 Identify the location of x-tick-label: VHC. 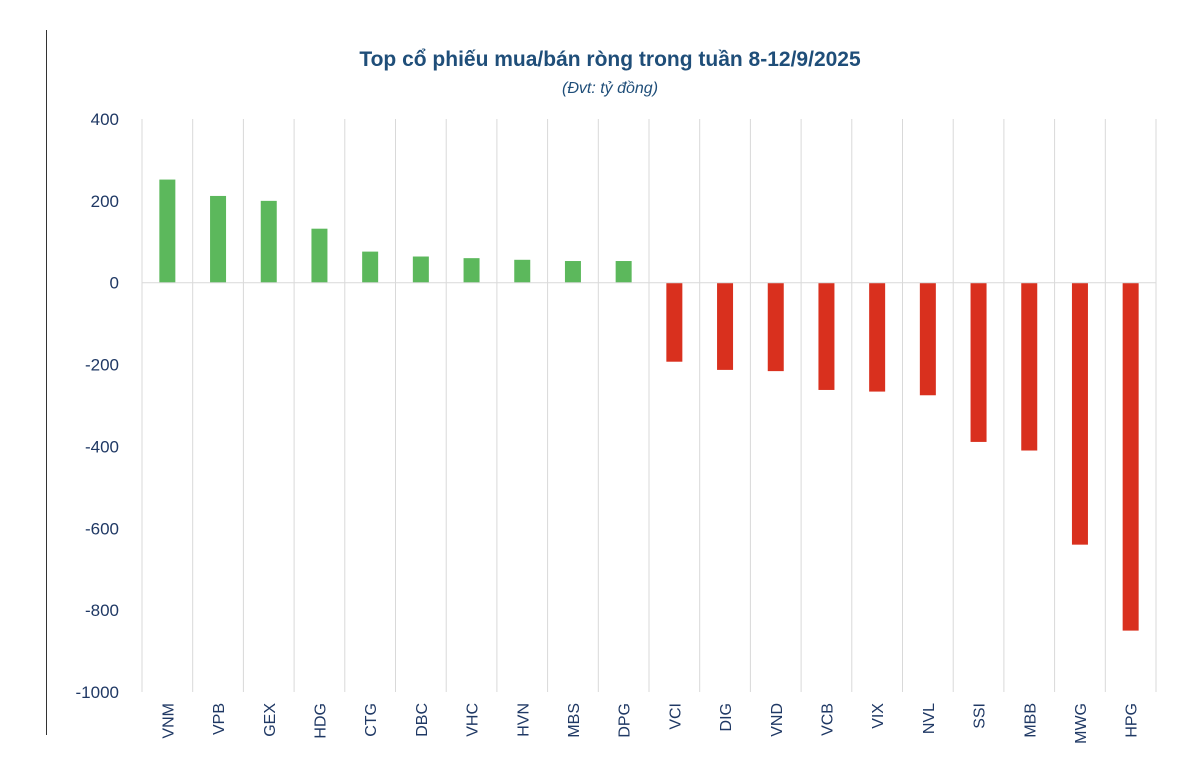
(473, 720).